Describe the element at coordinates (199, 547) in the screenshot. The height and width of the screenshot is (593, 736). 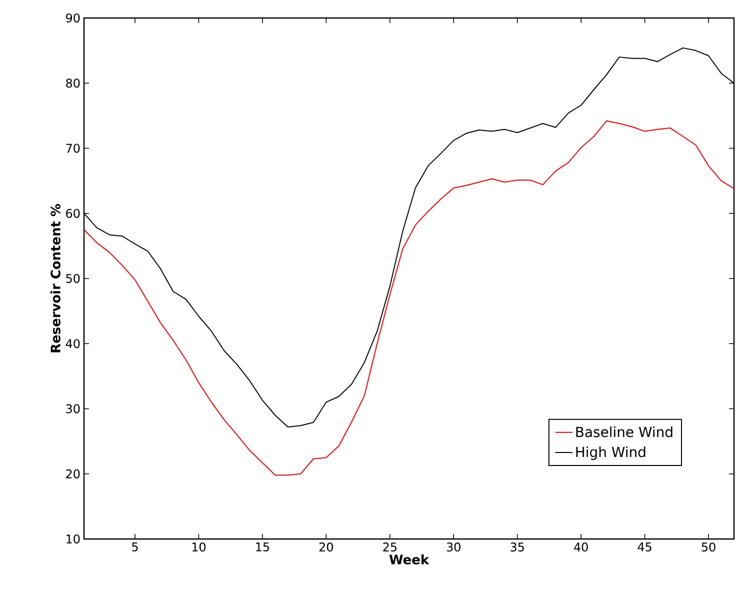
I see `x-tick-label: 10` at that location.